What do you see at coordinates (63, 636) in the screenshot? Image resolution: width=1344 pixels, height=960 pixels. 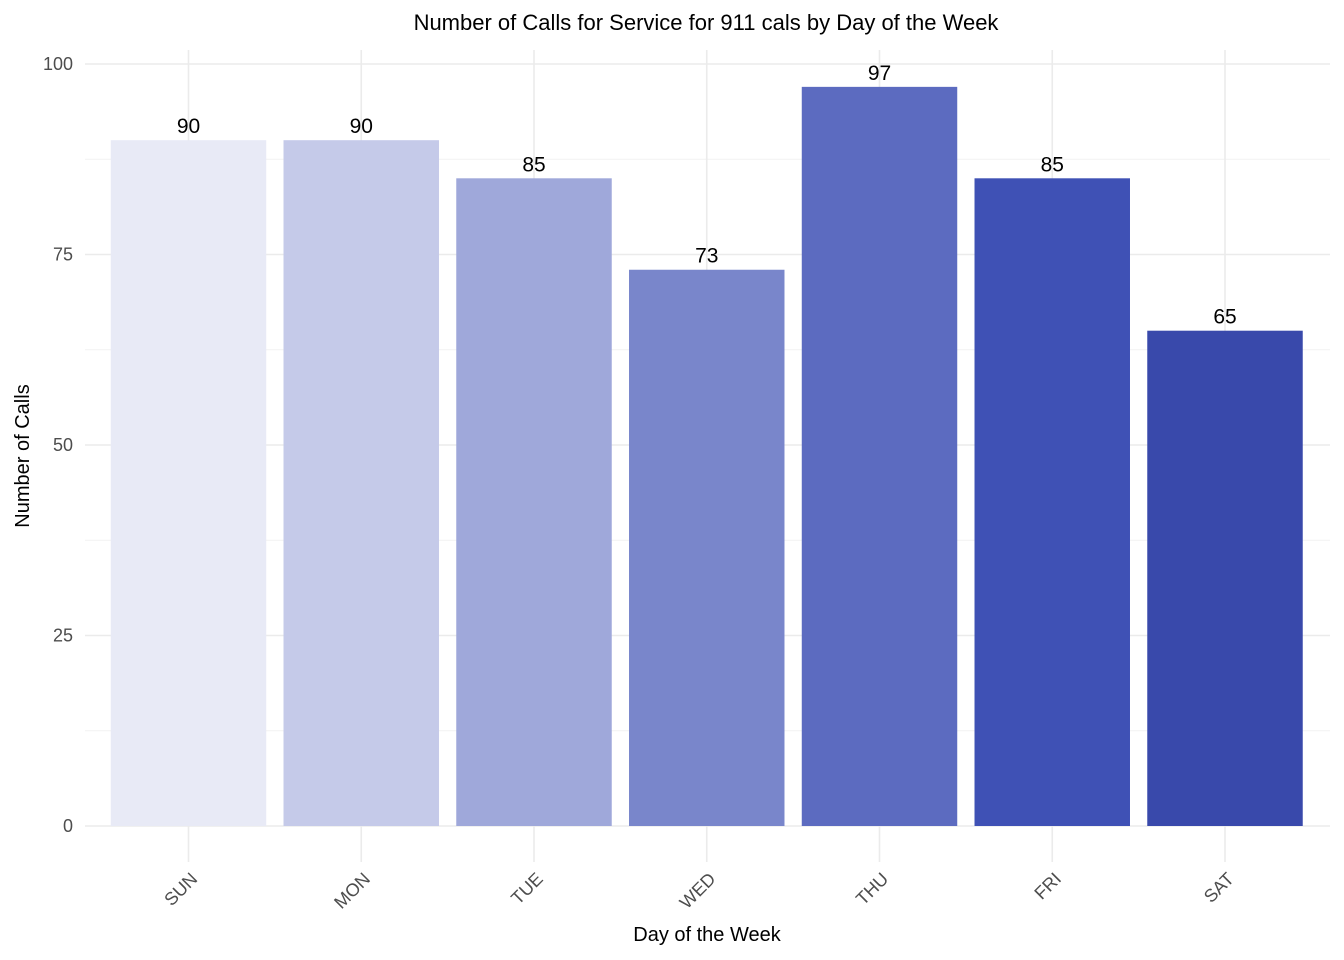 I see `y-tick-label: 25` at bounding box center [63, 636].